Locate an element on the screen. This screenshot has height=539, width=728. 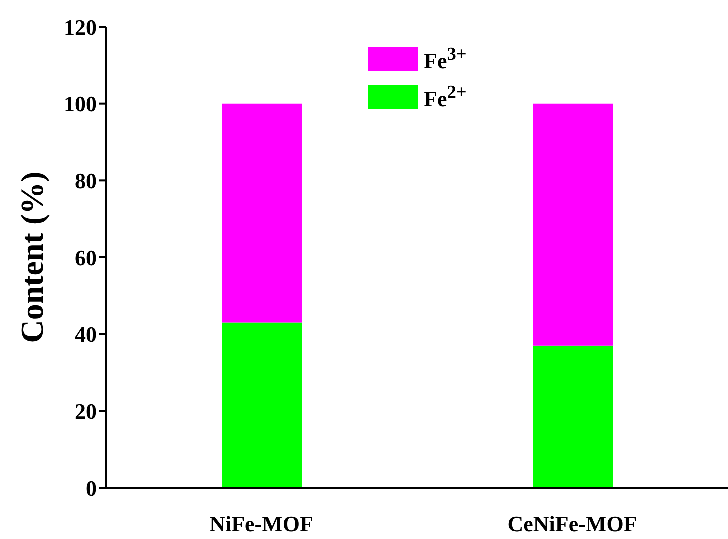
x-tick-label: NiFe-MOF is located at coordinates (262, 524).